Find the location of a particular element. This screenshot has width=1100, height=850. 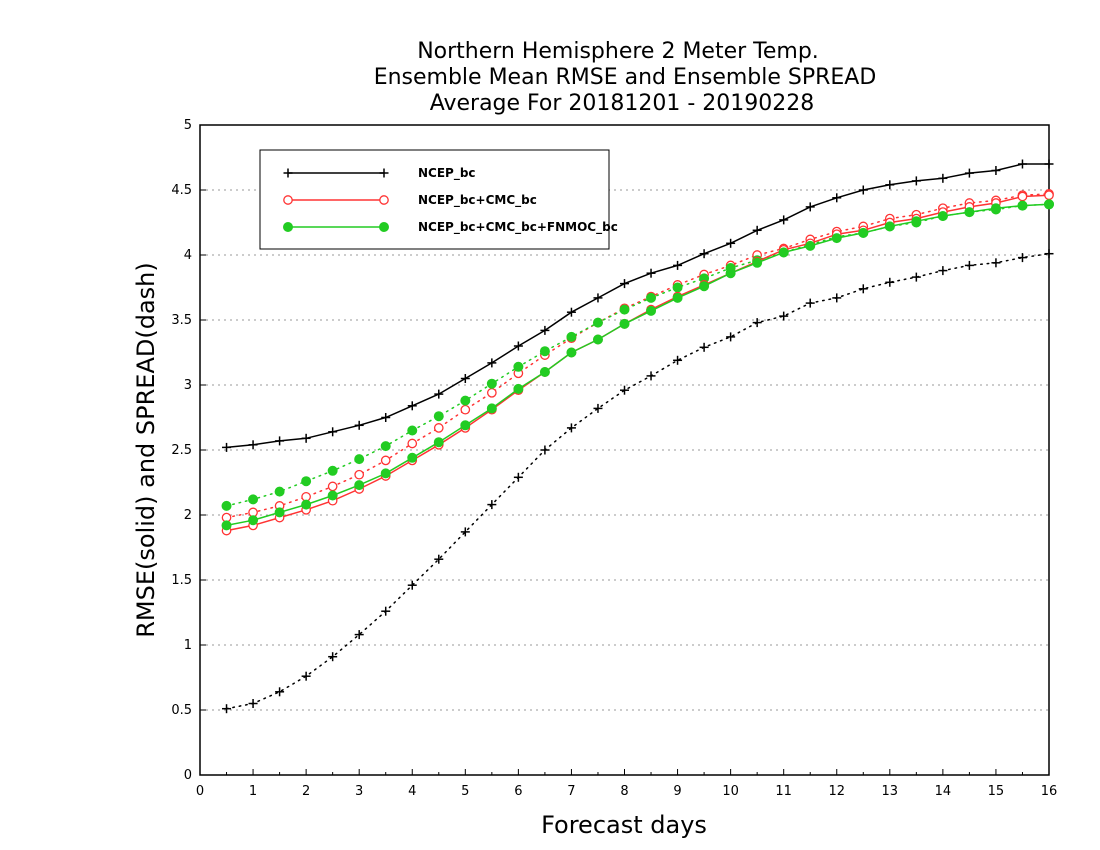

y-tick-label: 3 is located at coordinates (188, 385).